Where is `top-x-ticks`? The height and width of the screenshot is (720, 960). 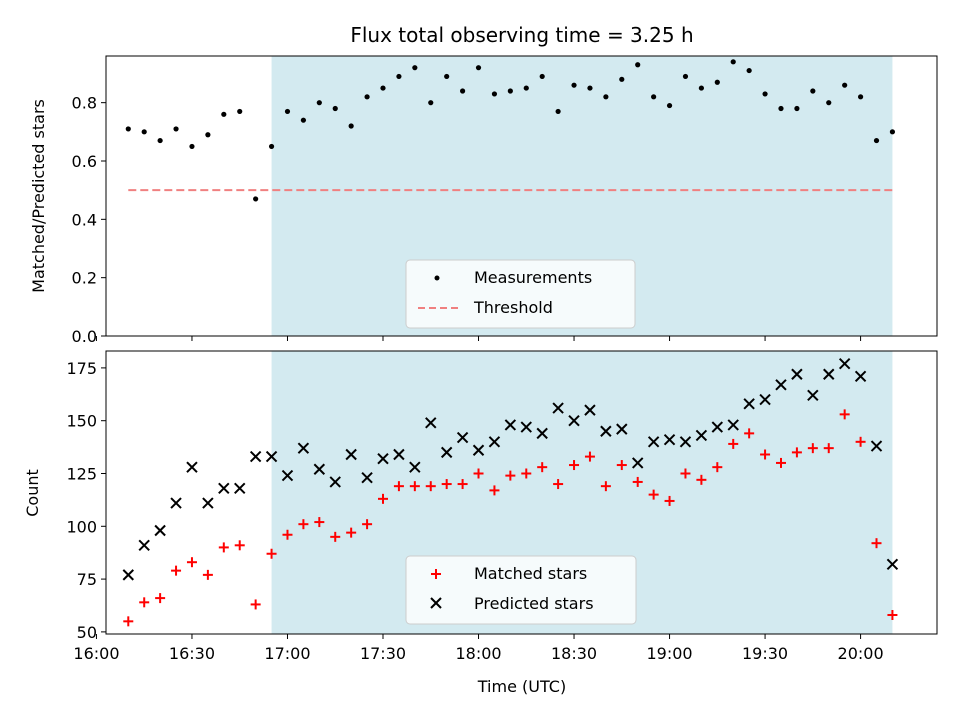
top-x-ticks is located at coordinates (478, 338).